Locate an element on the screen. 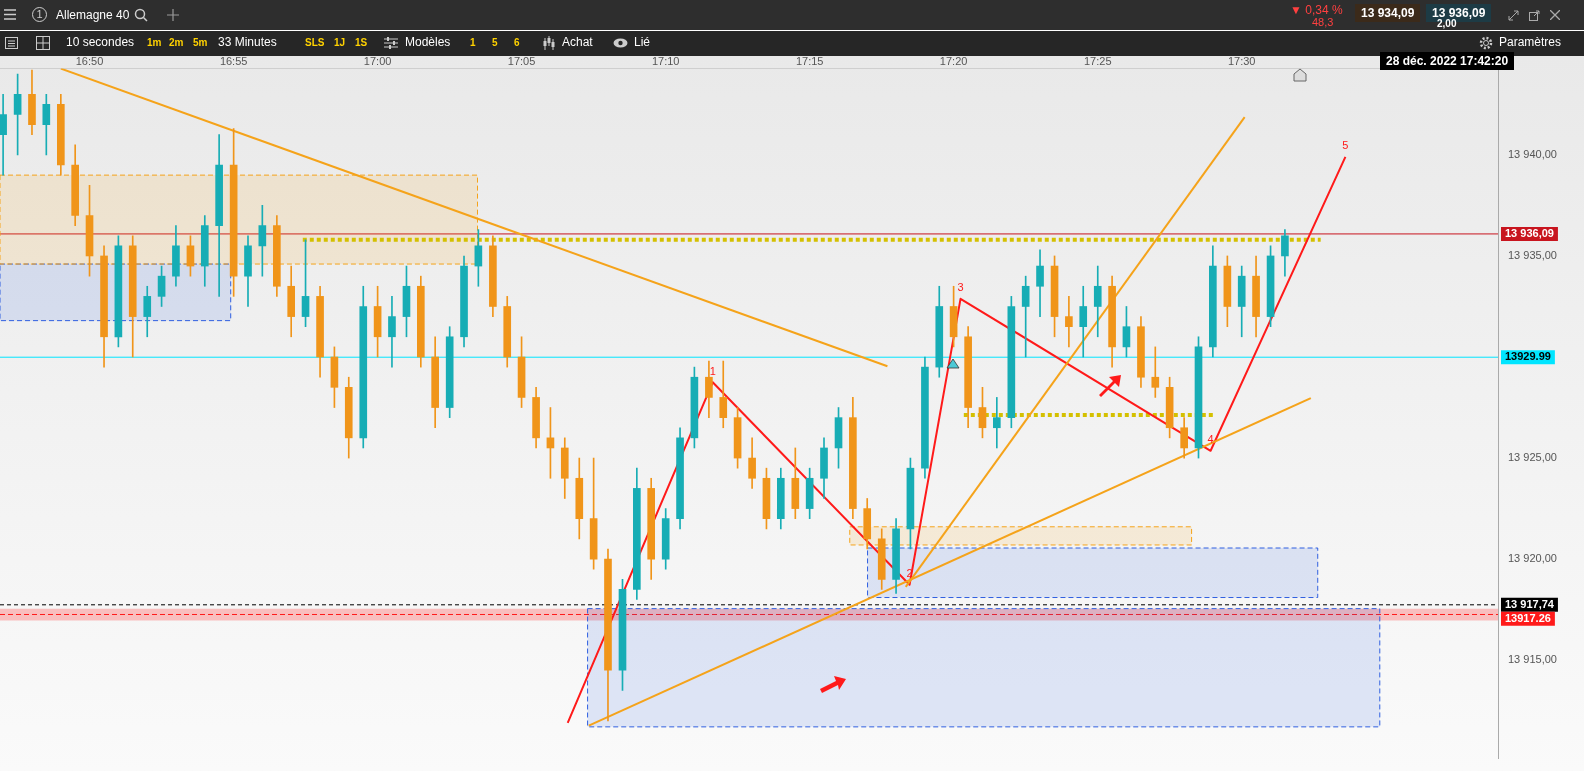 This screenshot has width=1584, height=771. text: 33 Minutes is located at coordinates (247, 42).